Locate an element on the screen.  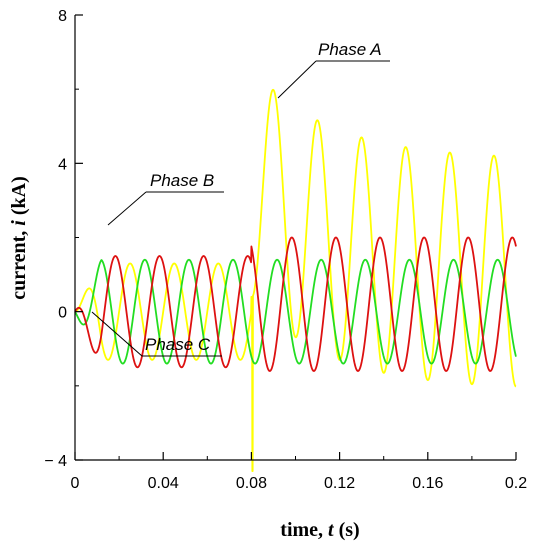
annotation-label-phase-a: Phase A is located at coordinates (350, 49).